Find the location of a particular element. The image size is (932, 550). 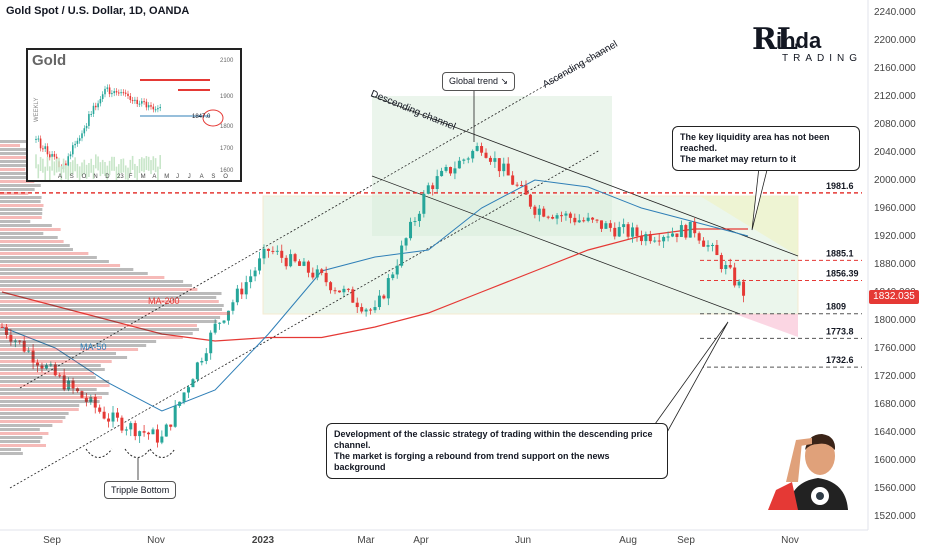

ma50-label: MA-50 is located at coordinates (93, 347).